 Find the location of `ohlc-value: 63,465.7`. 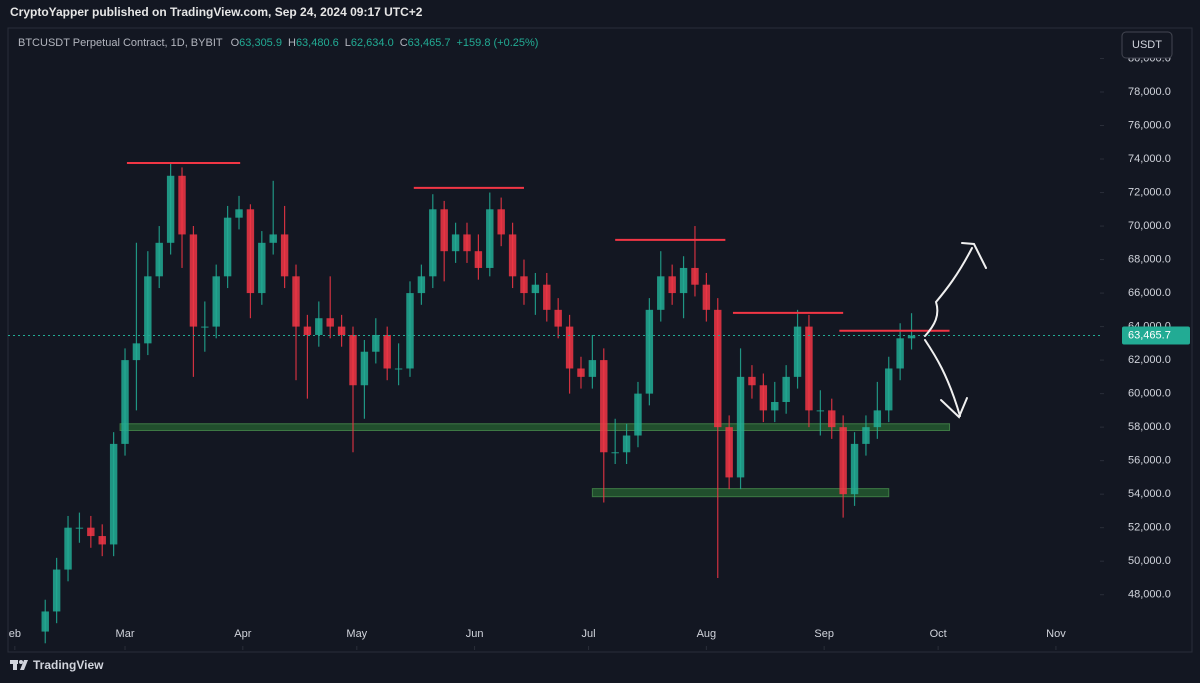

ohlc-value: 63,465.7 is located at coordinates (429, 43).